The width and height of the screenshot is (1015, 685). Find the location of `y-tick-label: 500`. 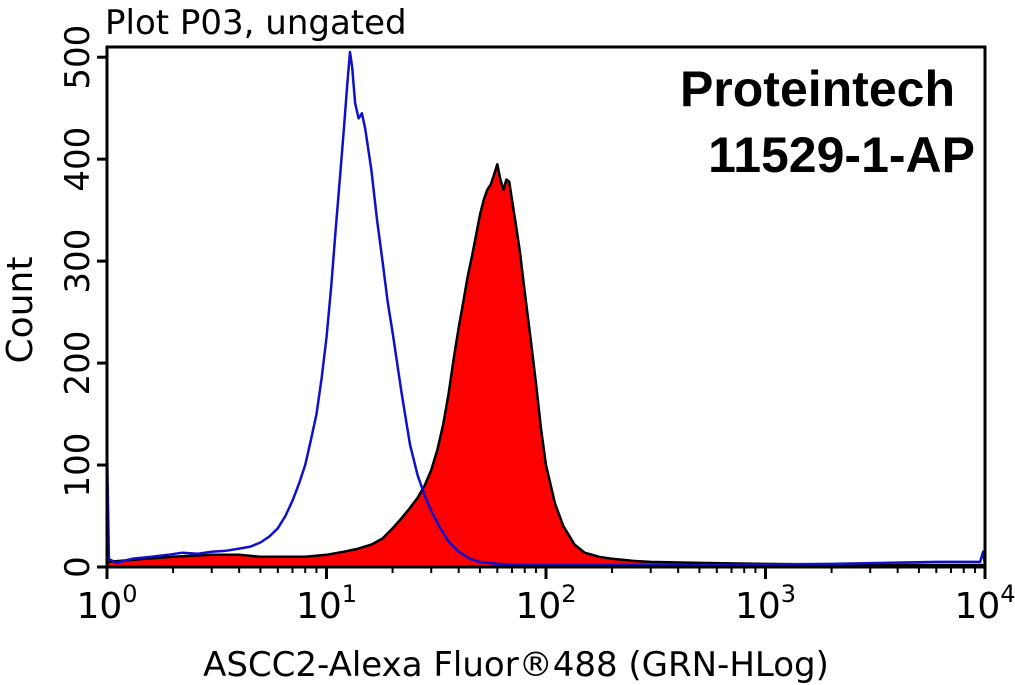

y-tick-label: 500 is located at coordinates (78, 57).